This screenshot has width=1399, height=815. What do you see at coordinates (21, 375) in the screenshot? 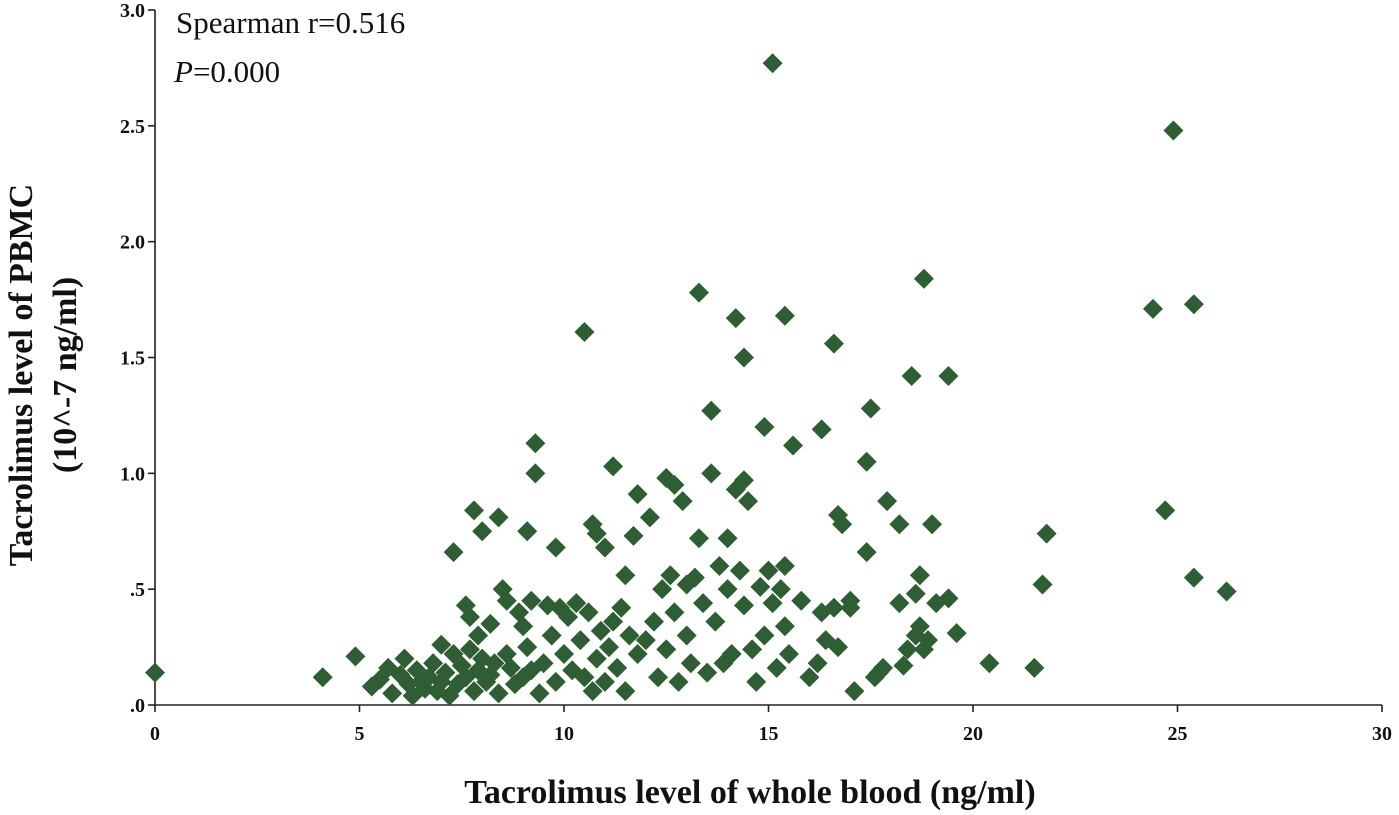
I see `y-axis-title-line1: Tacrolimus level of PBMC` at bounding box center [21, 375].